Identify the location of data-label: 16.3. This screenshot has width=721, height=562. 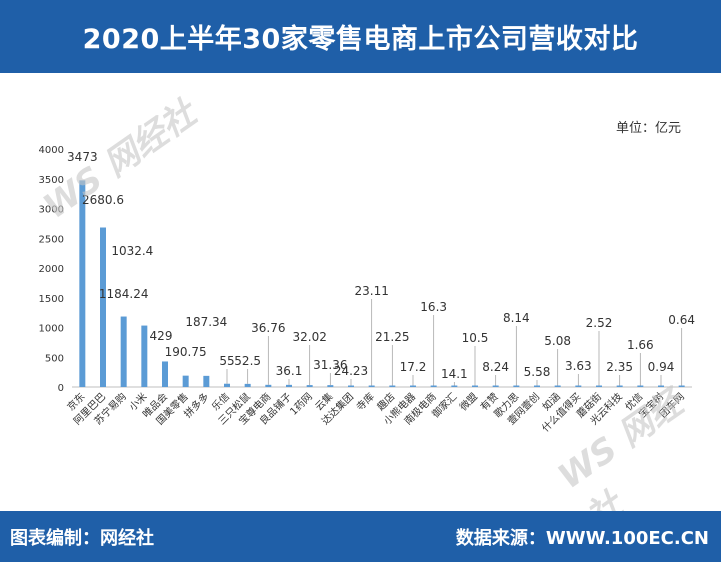
(433, 307).